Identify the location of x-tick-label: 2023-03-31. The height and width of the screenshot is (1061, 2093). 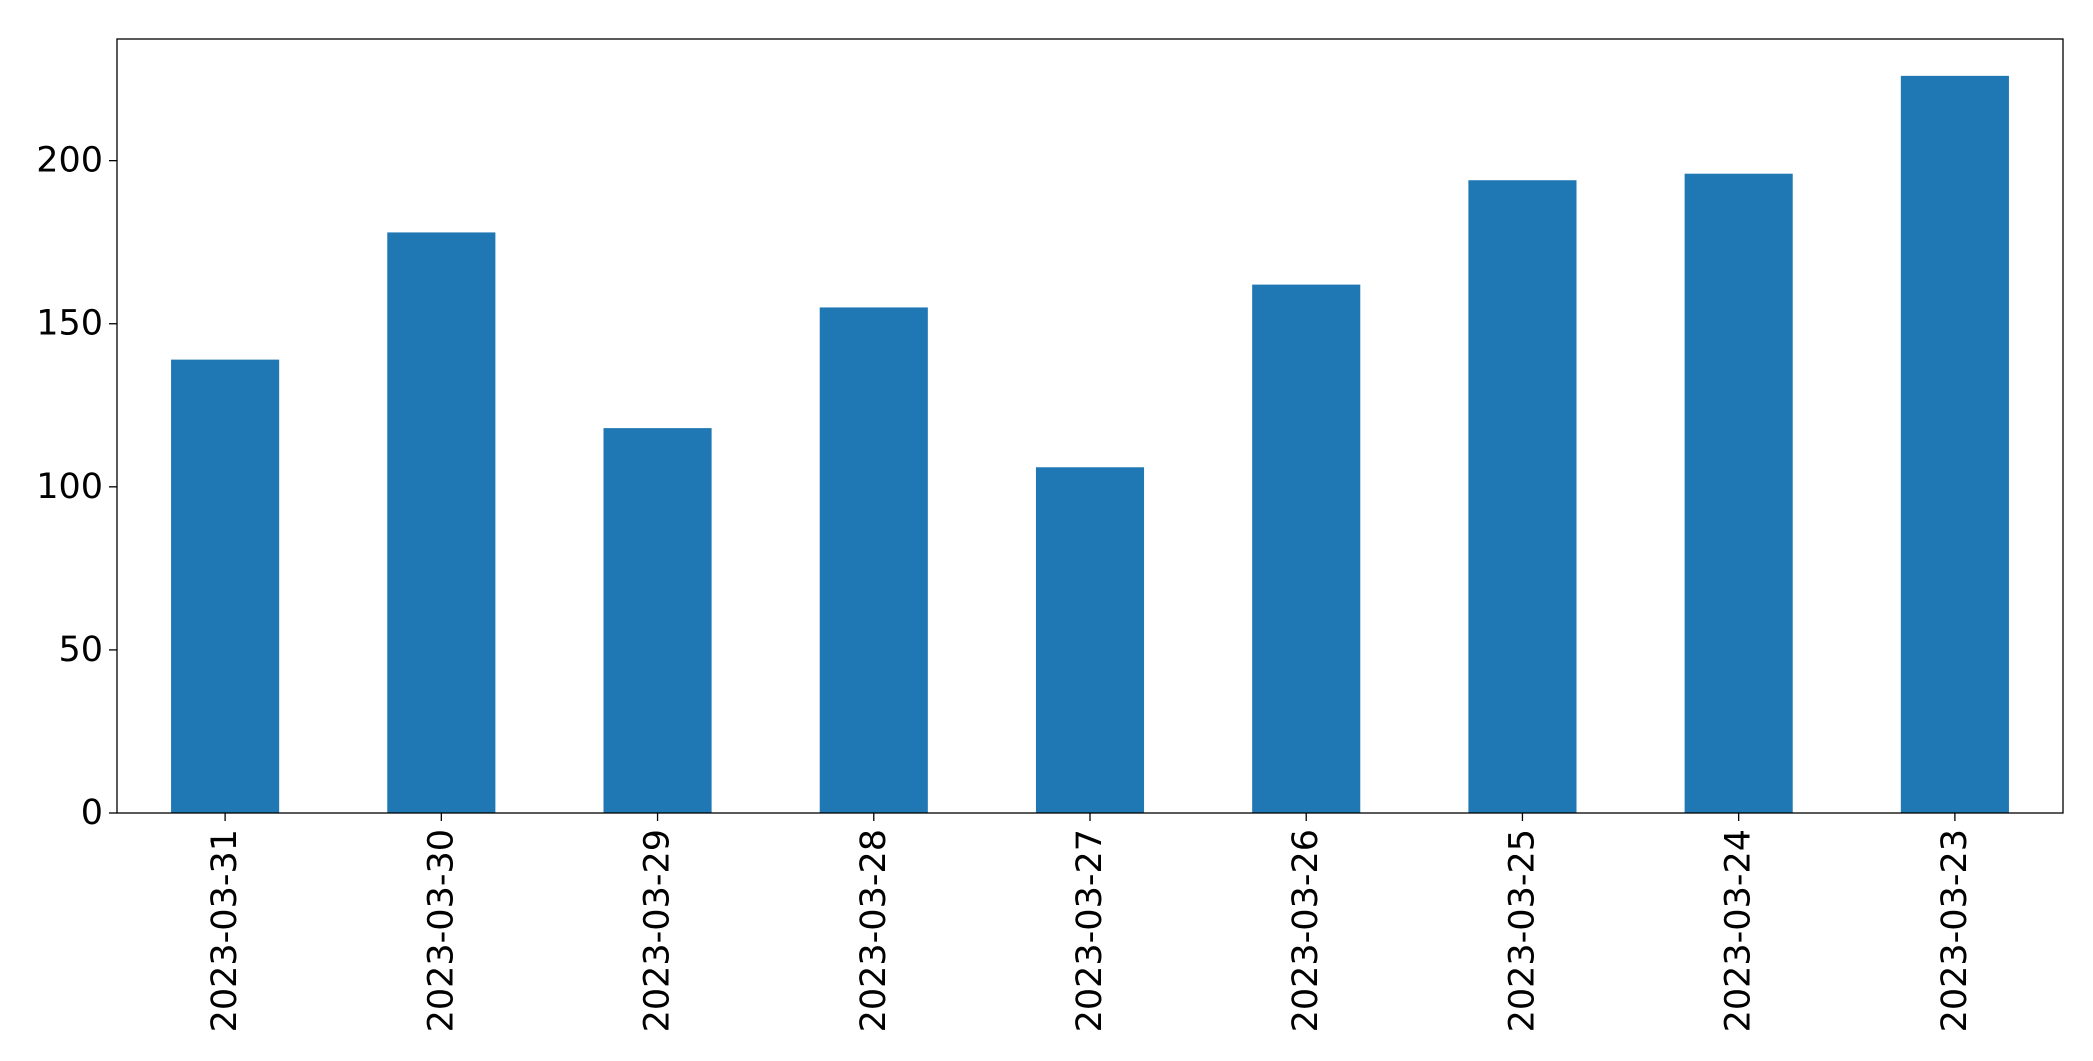
(225, 930).